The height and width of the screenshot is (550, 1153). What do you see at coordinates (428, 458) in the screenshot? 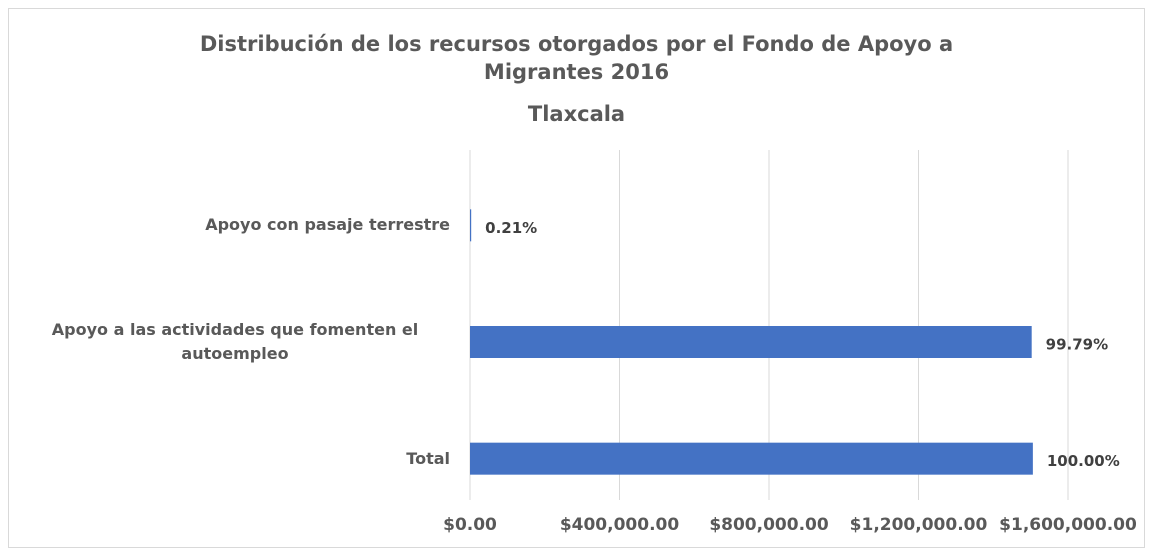
I see `y-tick-label: Total` at bounding box center [428, 458].